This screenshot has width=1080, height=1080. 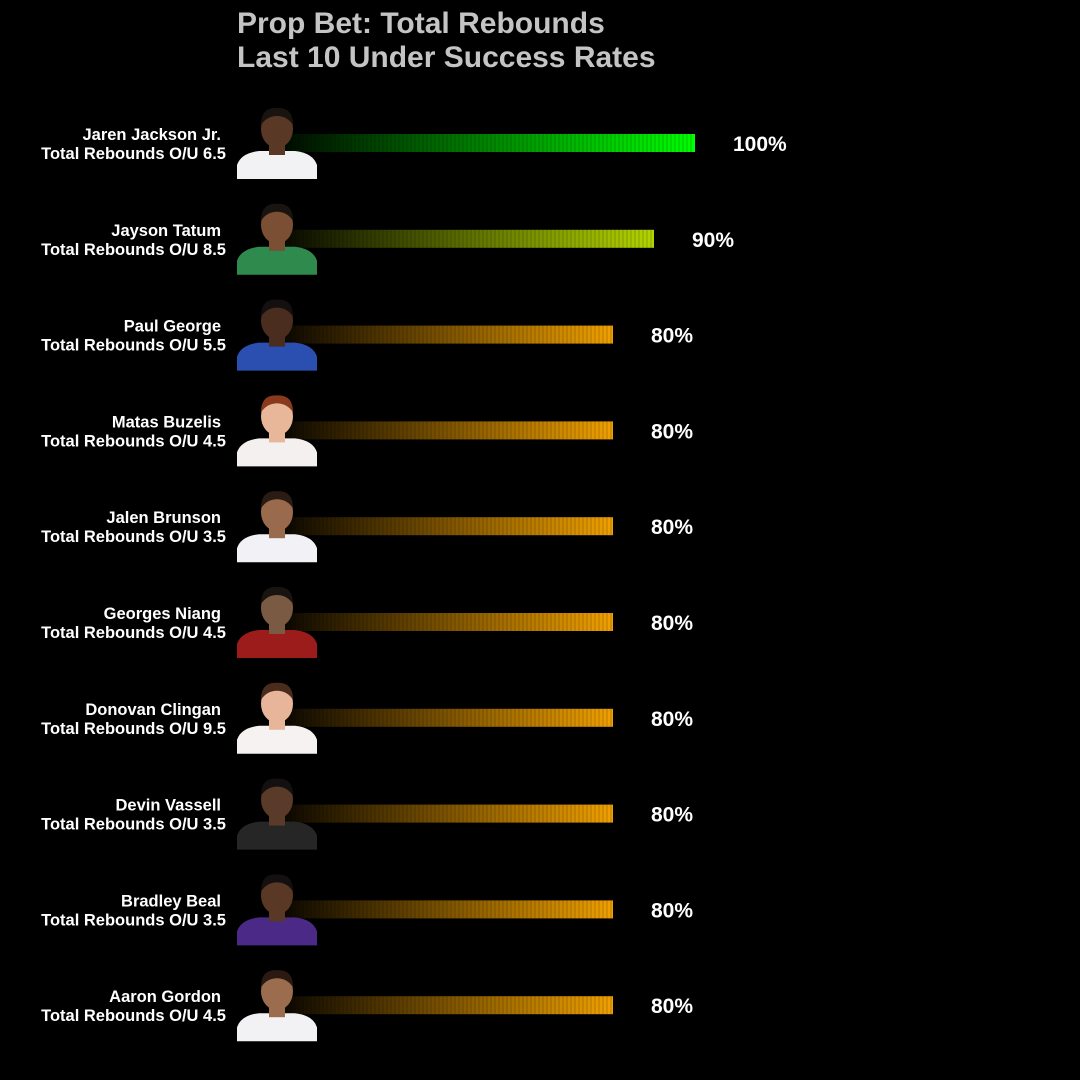 What do you see at coordinates (166, 231) in the screenshot?
I see `player-name-label: Jayson Tatum` at bounding box center [166, 231].